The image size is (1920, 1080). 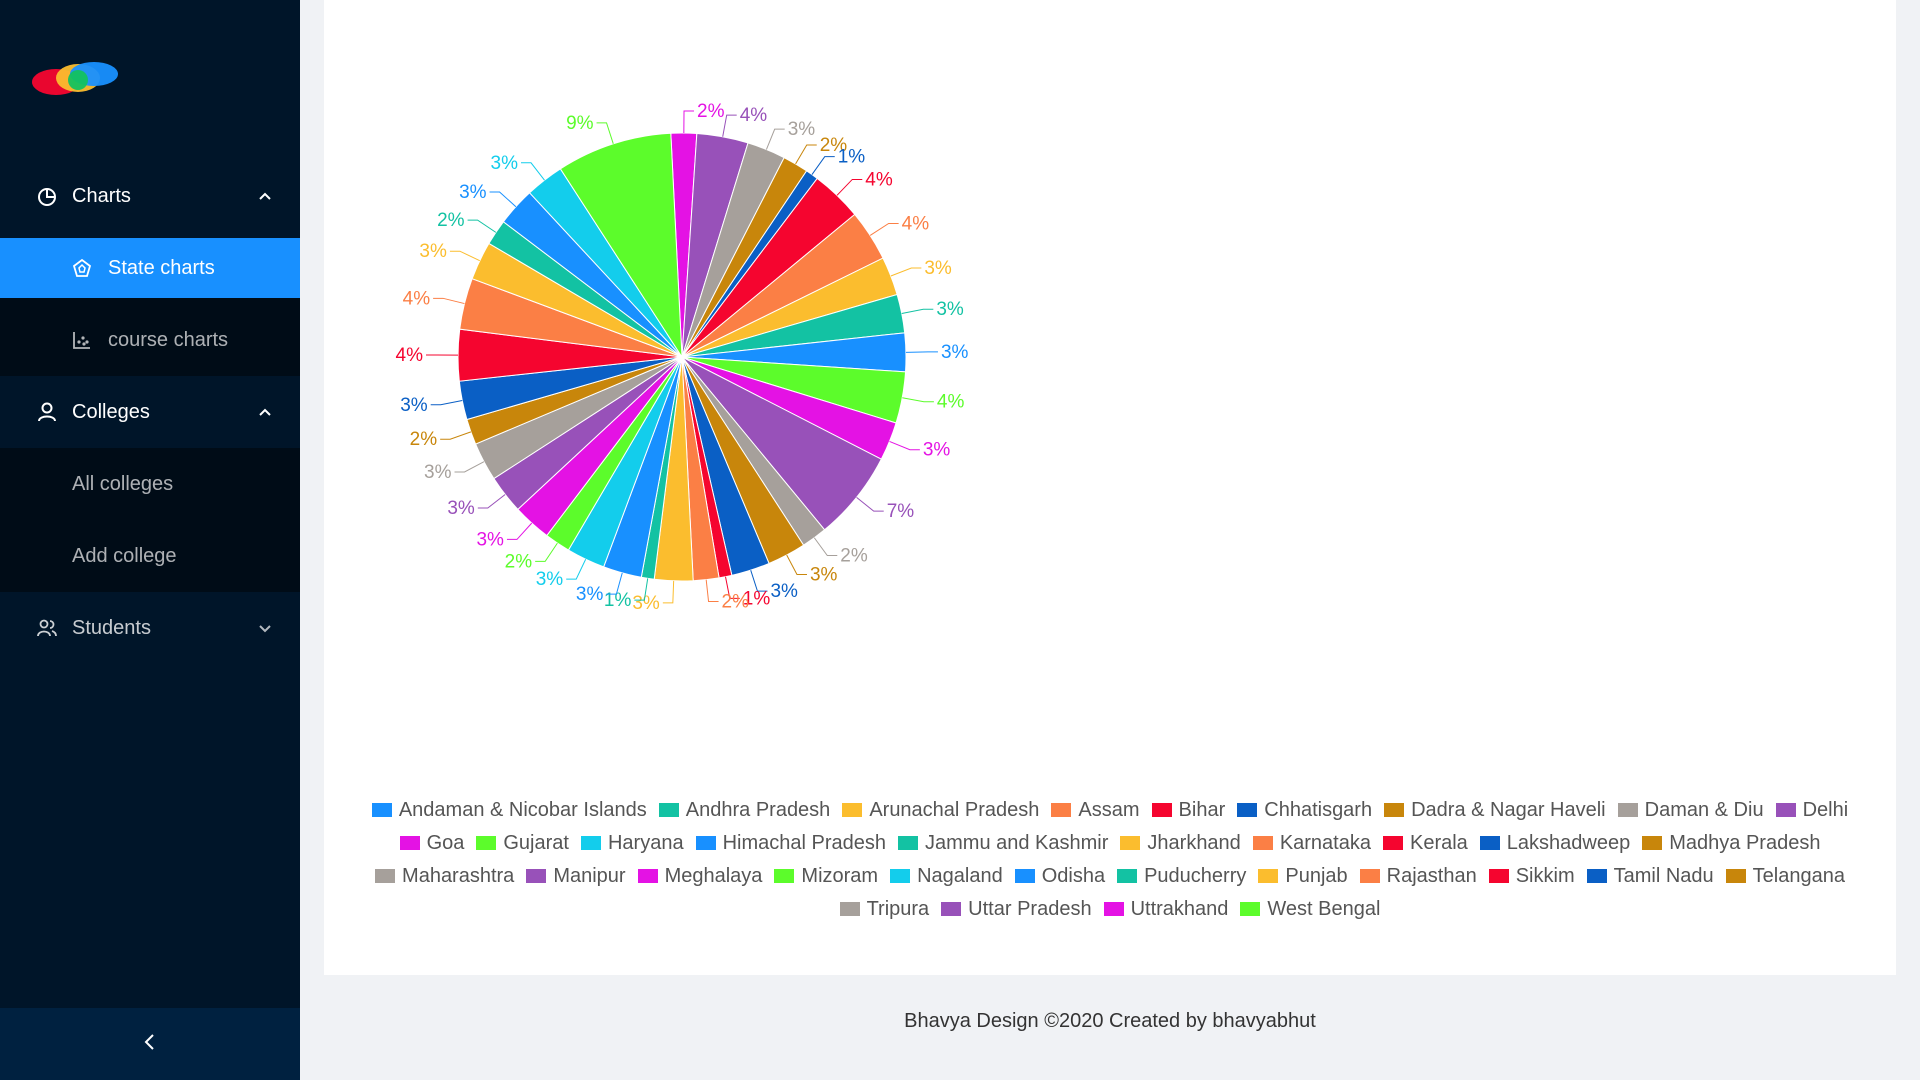 What do you see at coordinates (431, 843) in the screenshot?
I see `legend-item-goa: Goa` at bounding box center [431, 843].